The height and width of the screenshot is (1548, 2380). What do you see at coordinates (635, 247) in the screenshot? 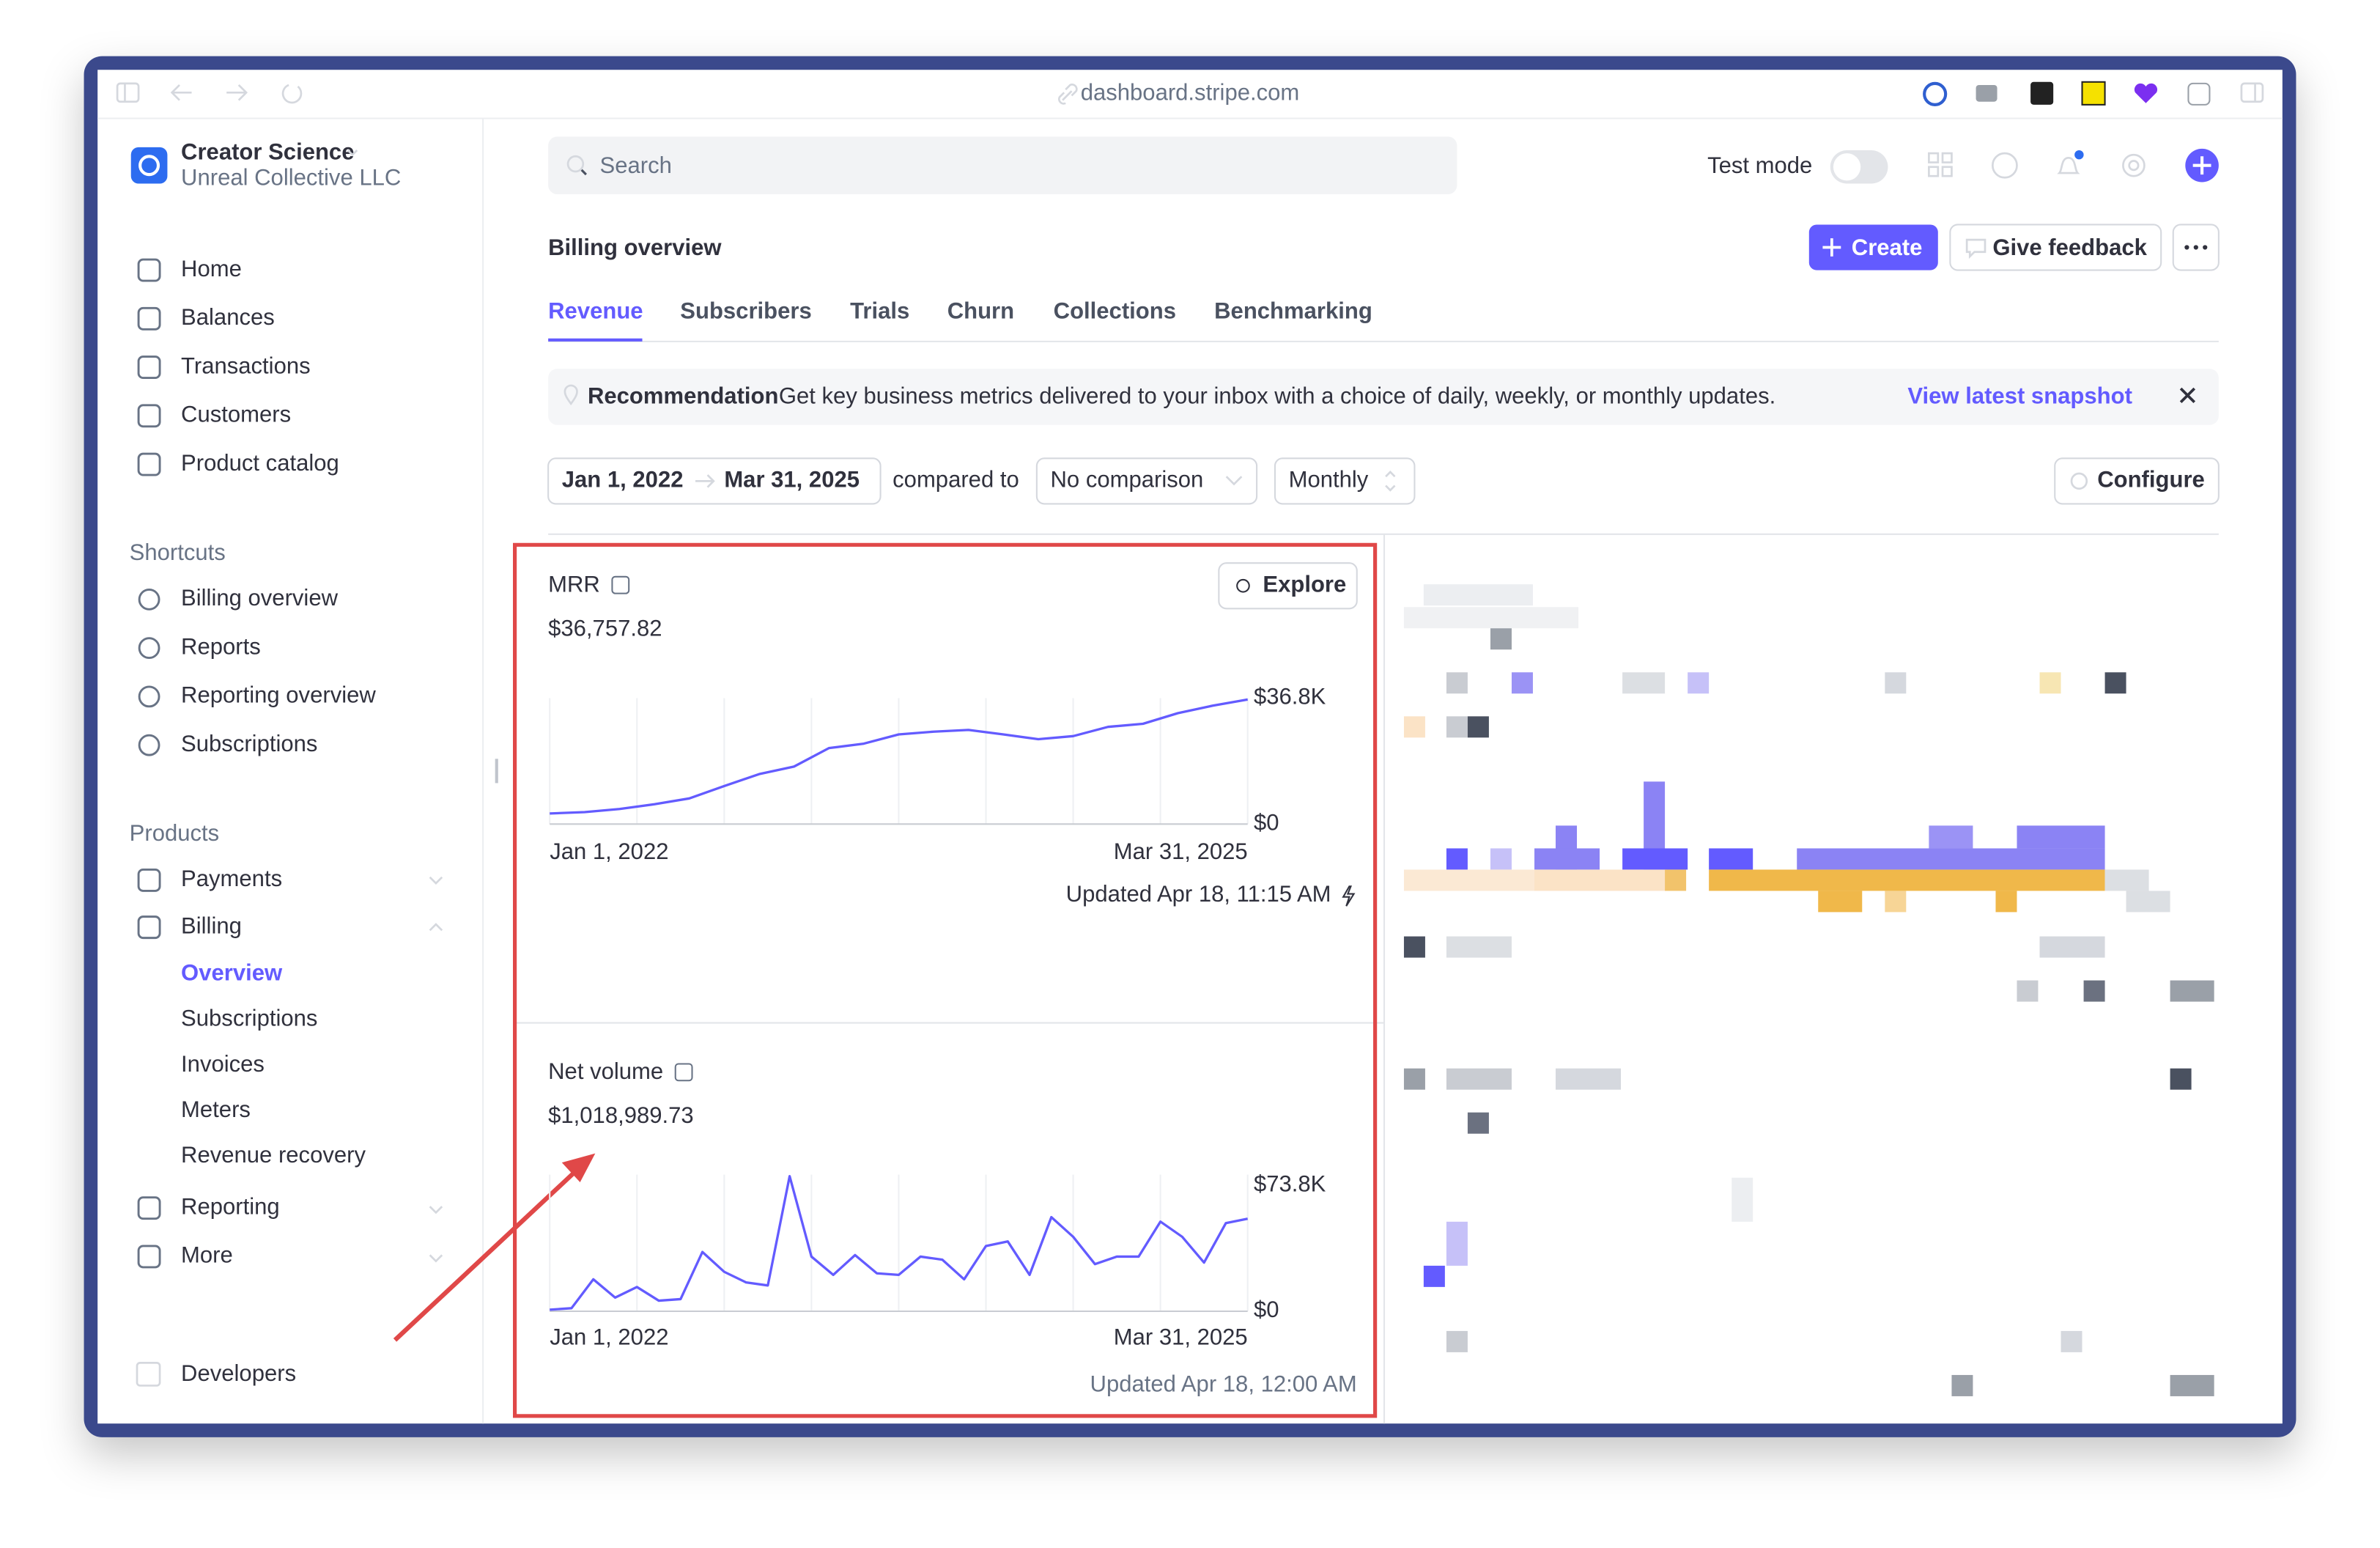
I see `page-title: Billing overview` at bounding box center [635, 247].